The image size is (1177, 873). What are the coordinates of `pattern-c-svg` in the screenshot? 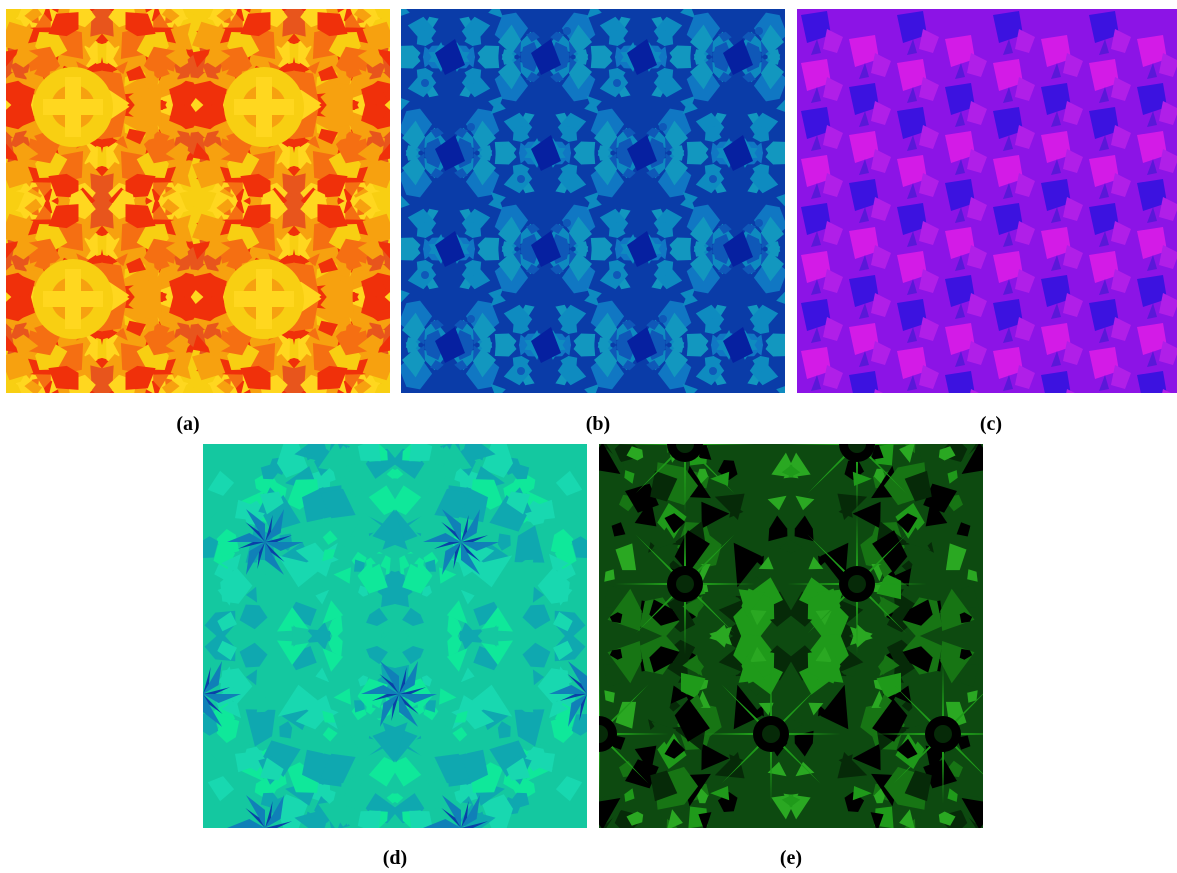 It's located at (987, 201).